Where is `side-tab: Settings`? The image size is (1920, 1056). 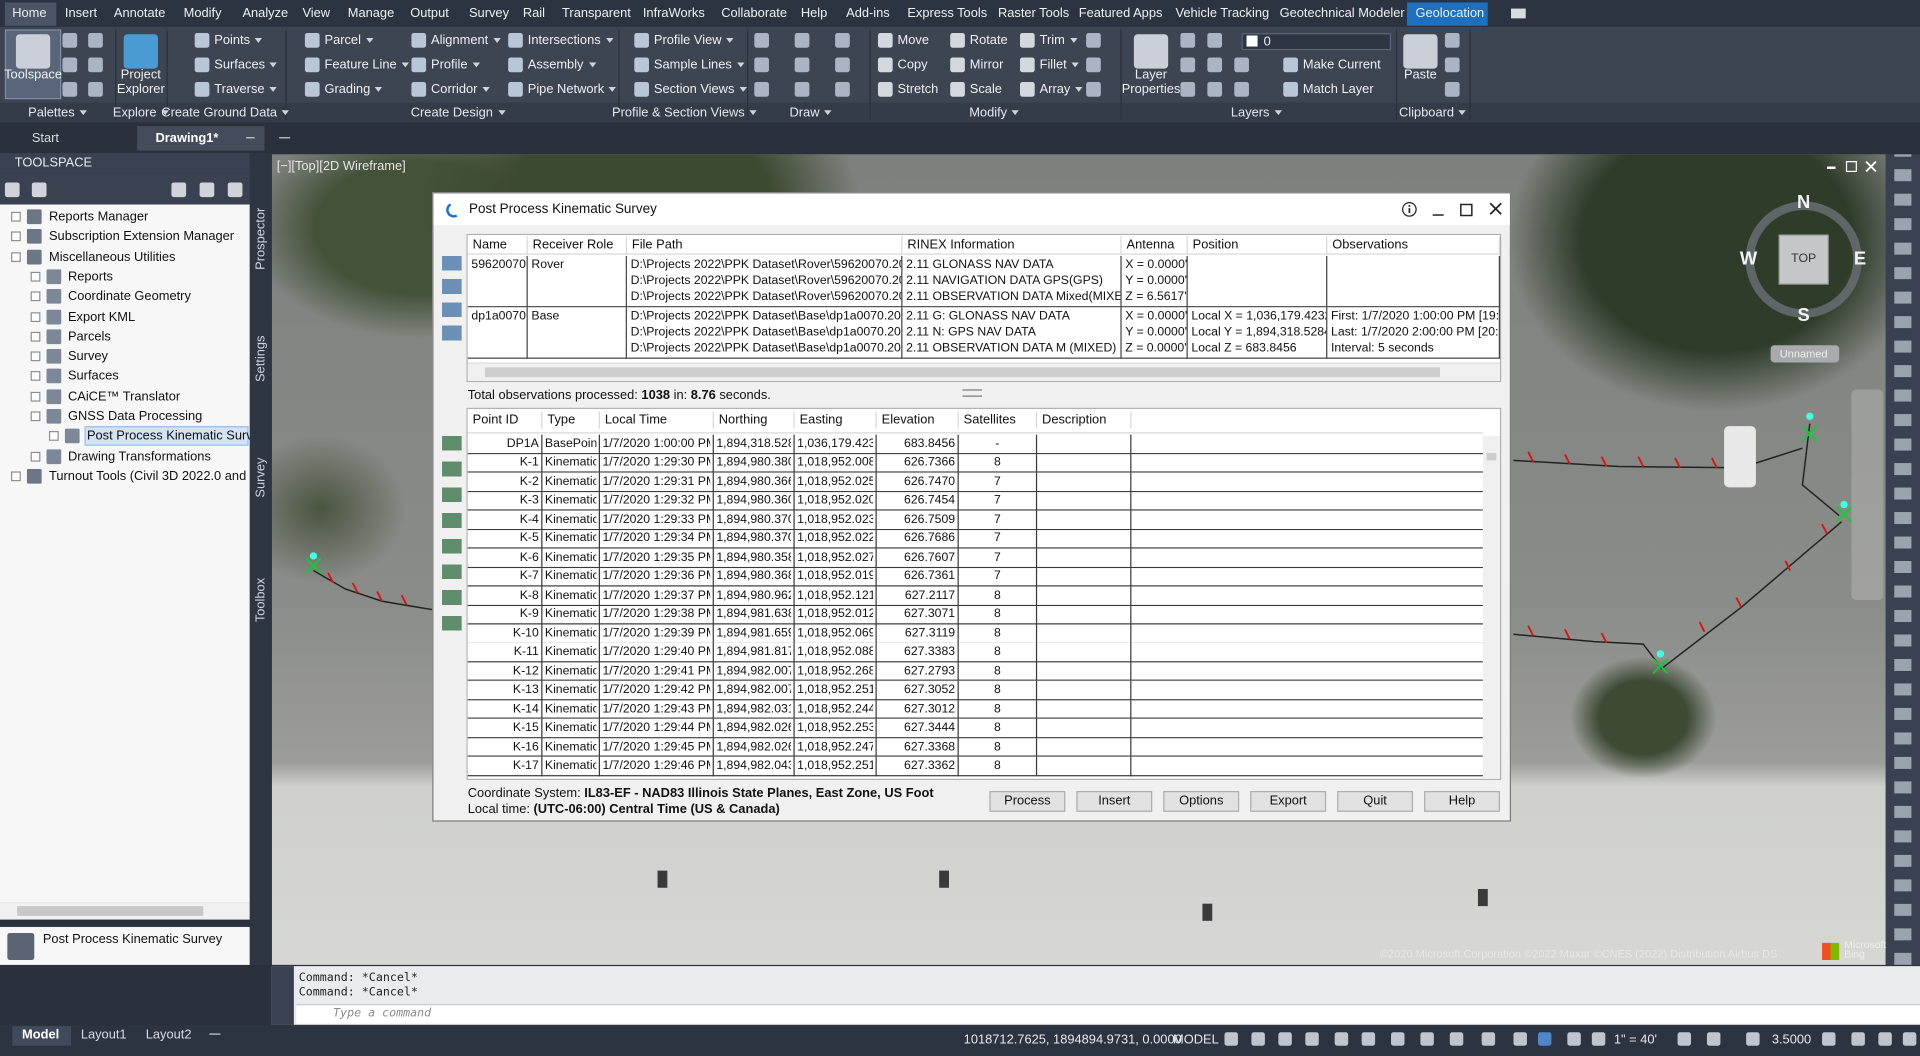
side-tab: Settings is located at coordinates (261, 359).